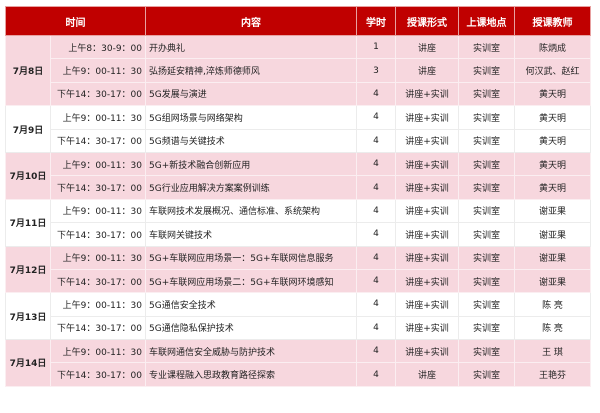 The width and height of the screenshot is (600, 413). Describe the element at coordinates (251, 187) in the screenshot. I see `content-cell: 5G行业应用解决方案案例训练` at that location.